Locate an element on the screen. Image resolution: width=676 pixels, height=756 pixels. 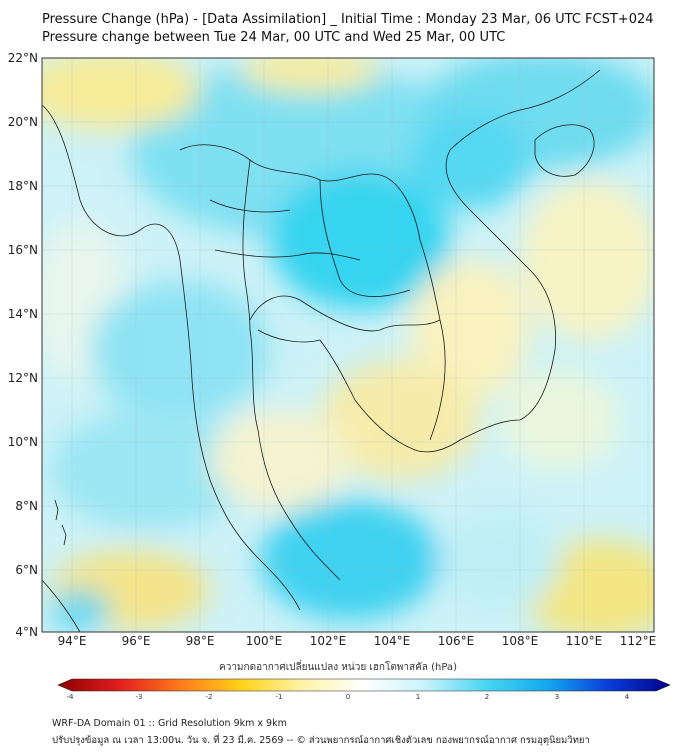
lat-tick: 22°N is located at coordinates (23, 58).